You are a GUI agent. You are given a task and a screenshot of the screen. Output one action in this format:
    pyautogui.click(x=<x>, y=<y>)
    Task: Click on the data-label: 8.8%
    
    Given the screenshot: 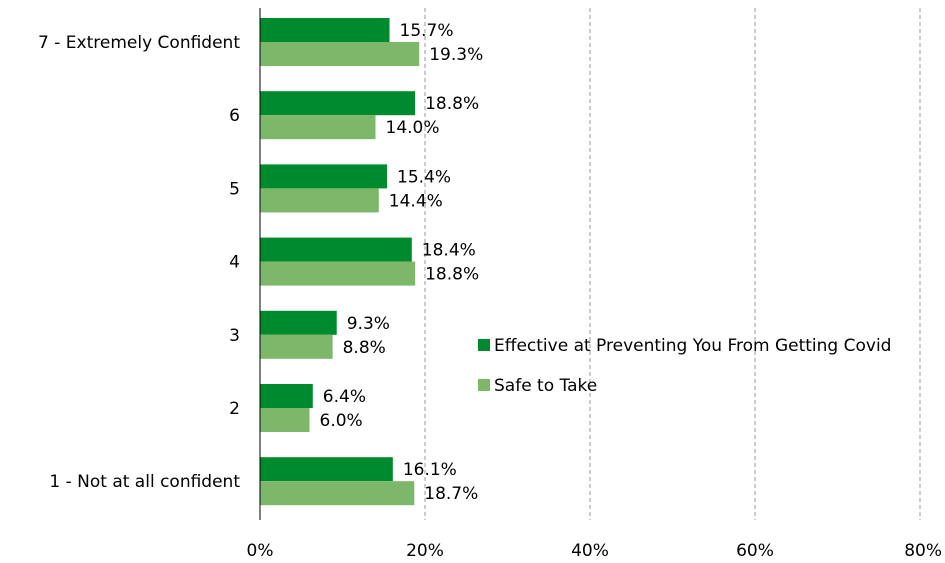 What is the action you would take?
    pyautogui.click(x=364, y=348)
    